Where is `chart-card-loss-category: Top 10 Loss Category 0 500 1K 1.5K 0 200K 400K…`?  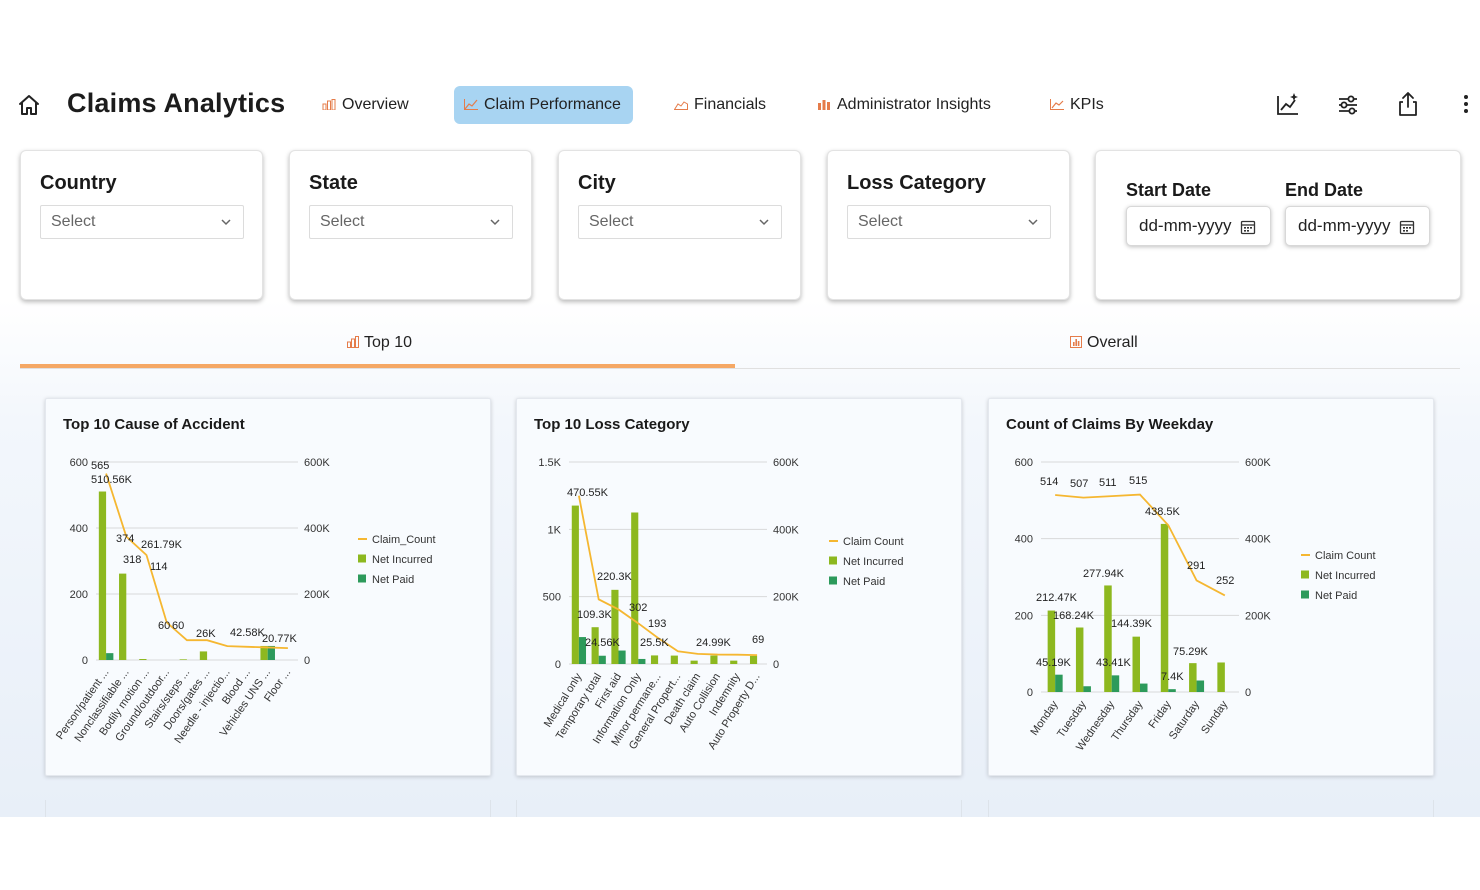 chart-card-loss-category: Top 10 Loss Category 0 500 1K 1.5K 0 200K 400K… is located at coordinates (739, 587).